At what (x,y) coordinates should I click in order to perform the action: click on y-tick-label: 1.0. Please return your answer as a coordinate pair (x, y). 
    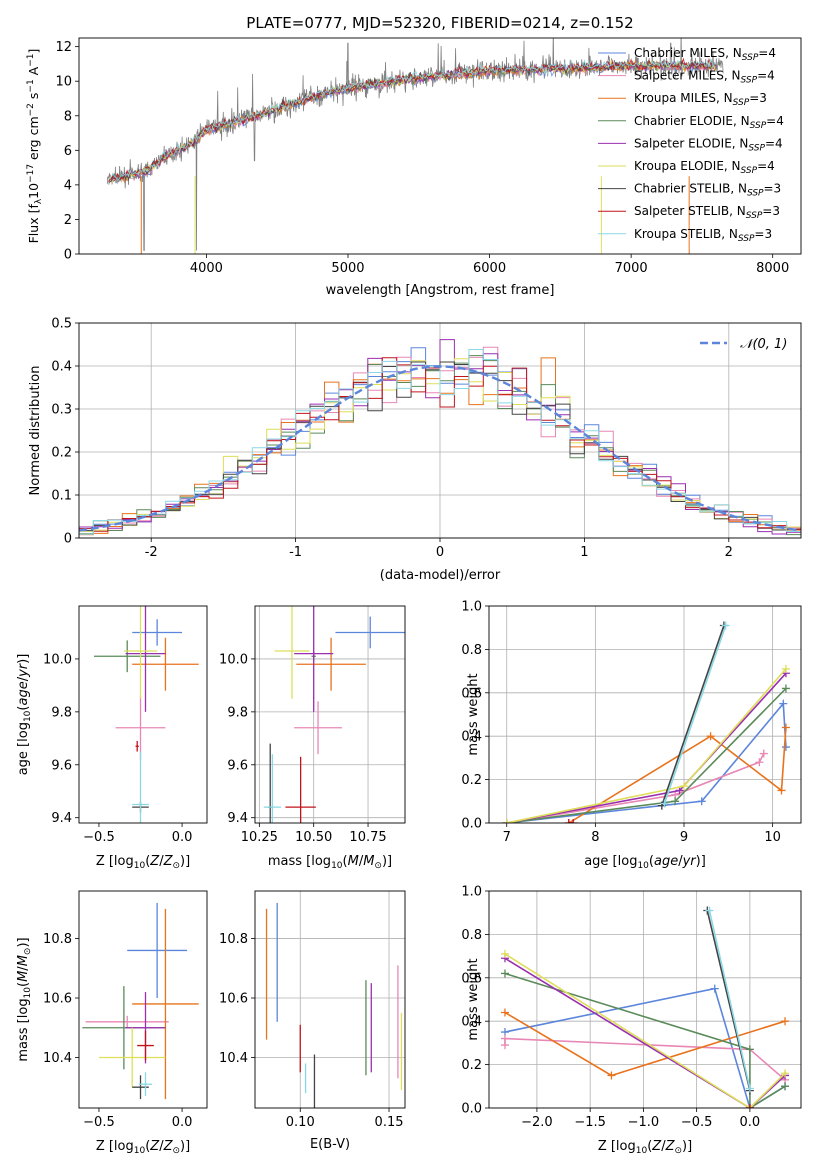
    Looking at the image, I should click on (471, 607).